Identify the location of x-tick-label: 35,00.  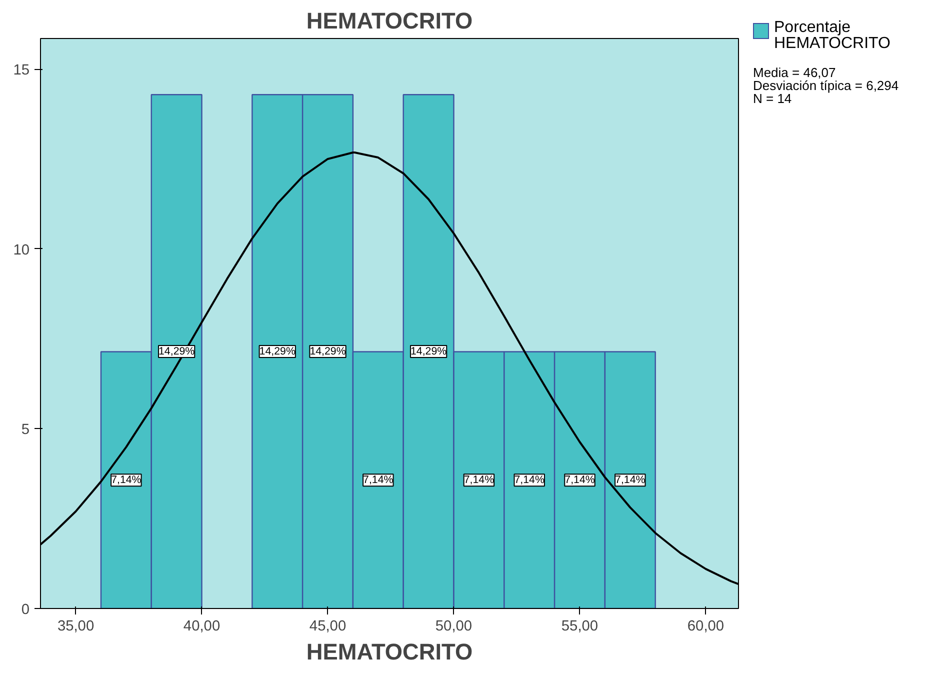
(75, 626).